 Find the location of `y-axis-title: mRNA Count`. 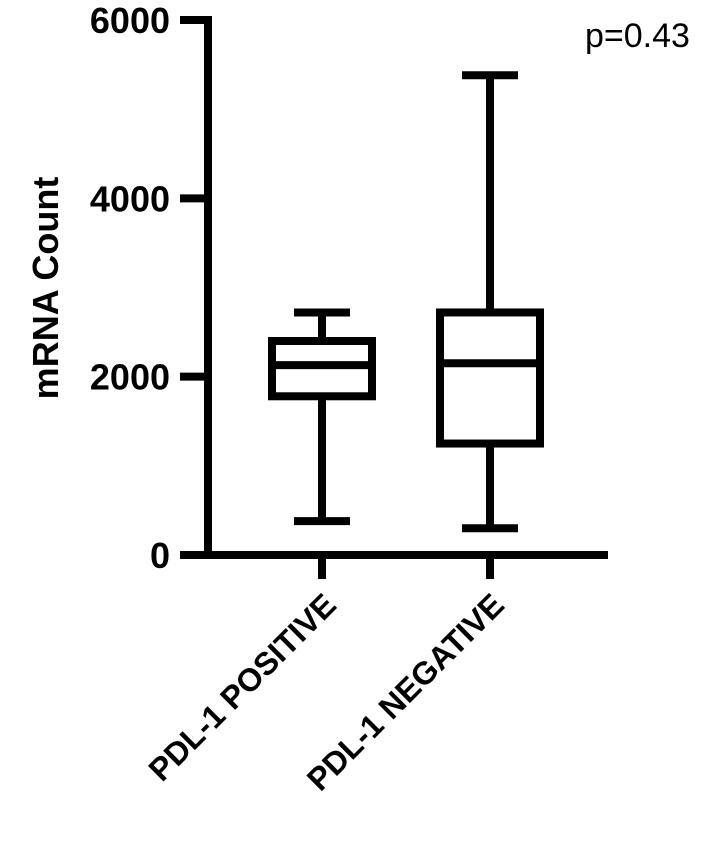

y-axis-title: mRNA Count is located at coordinates (45, 288).